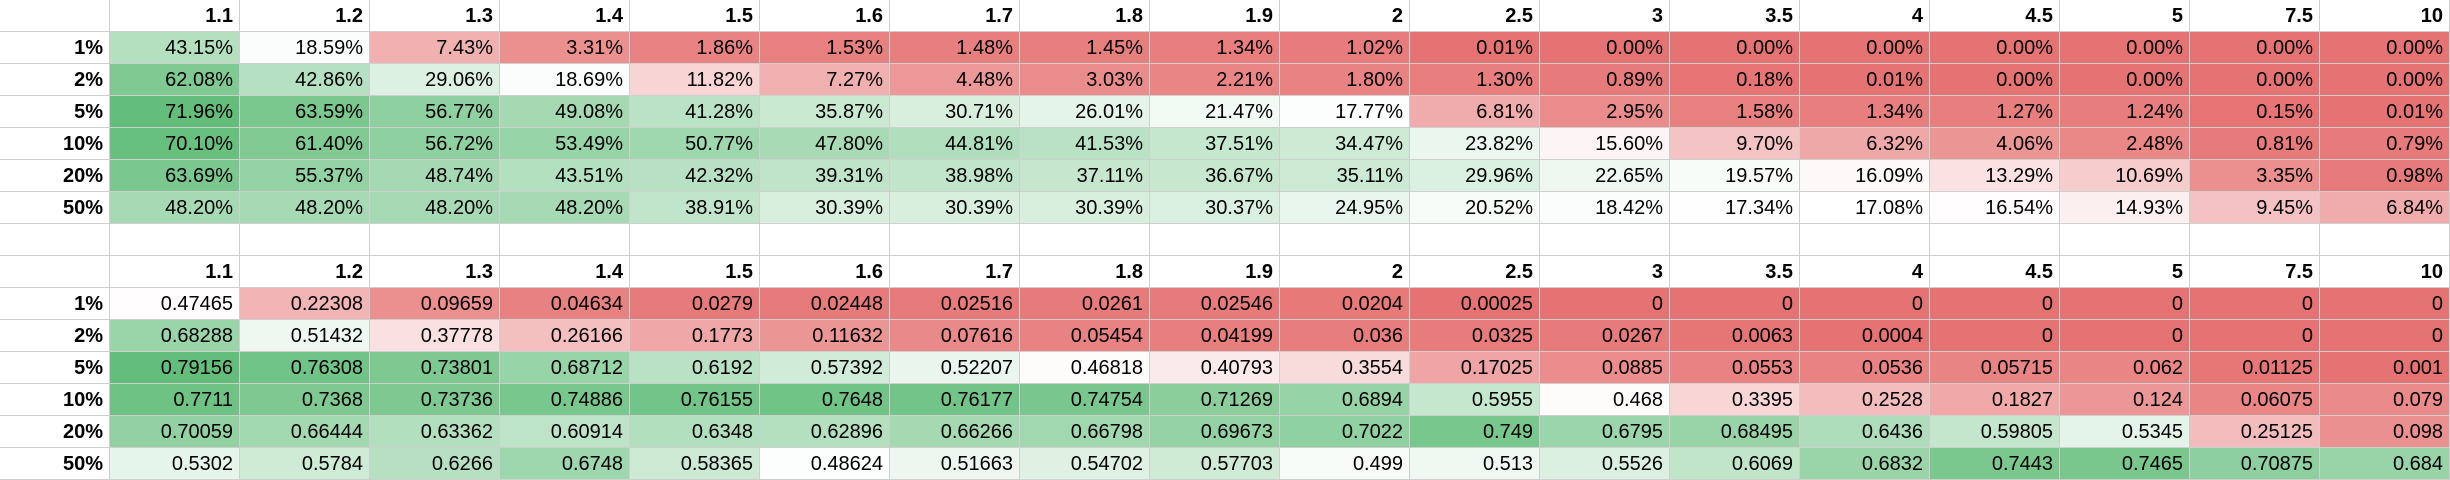  Describe the element at coordinates (2385, 112) in the screenshot. I see `data-cell: 0.01%` at that location.